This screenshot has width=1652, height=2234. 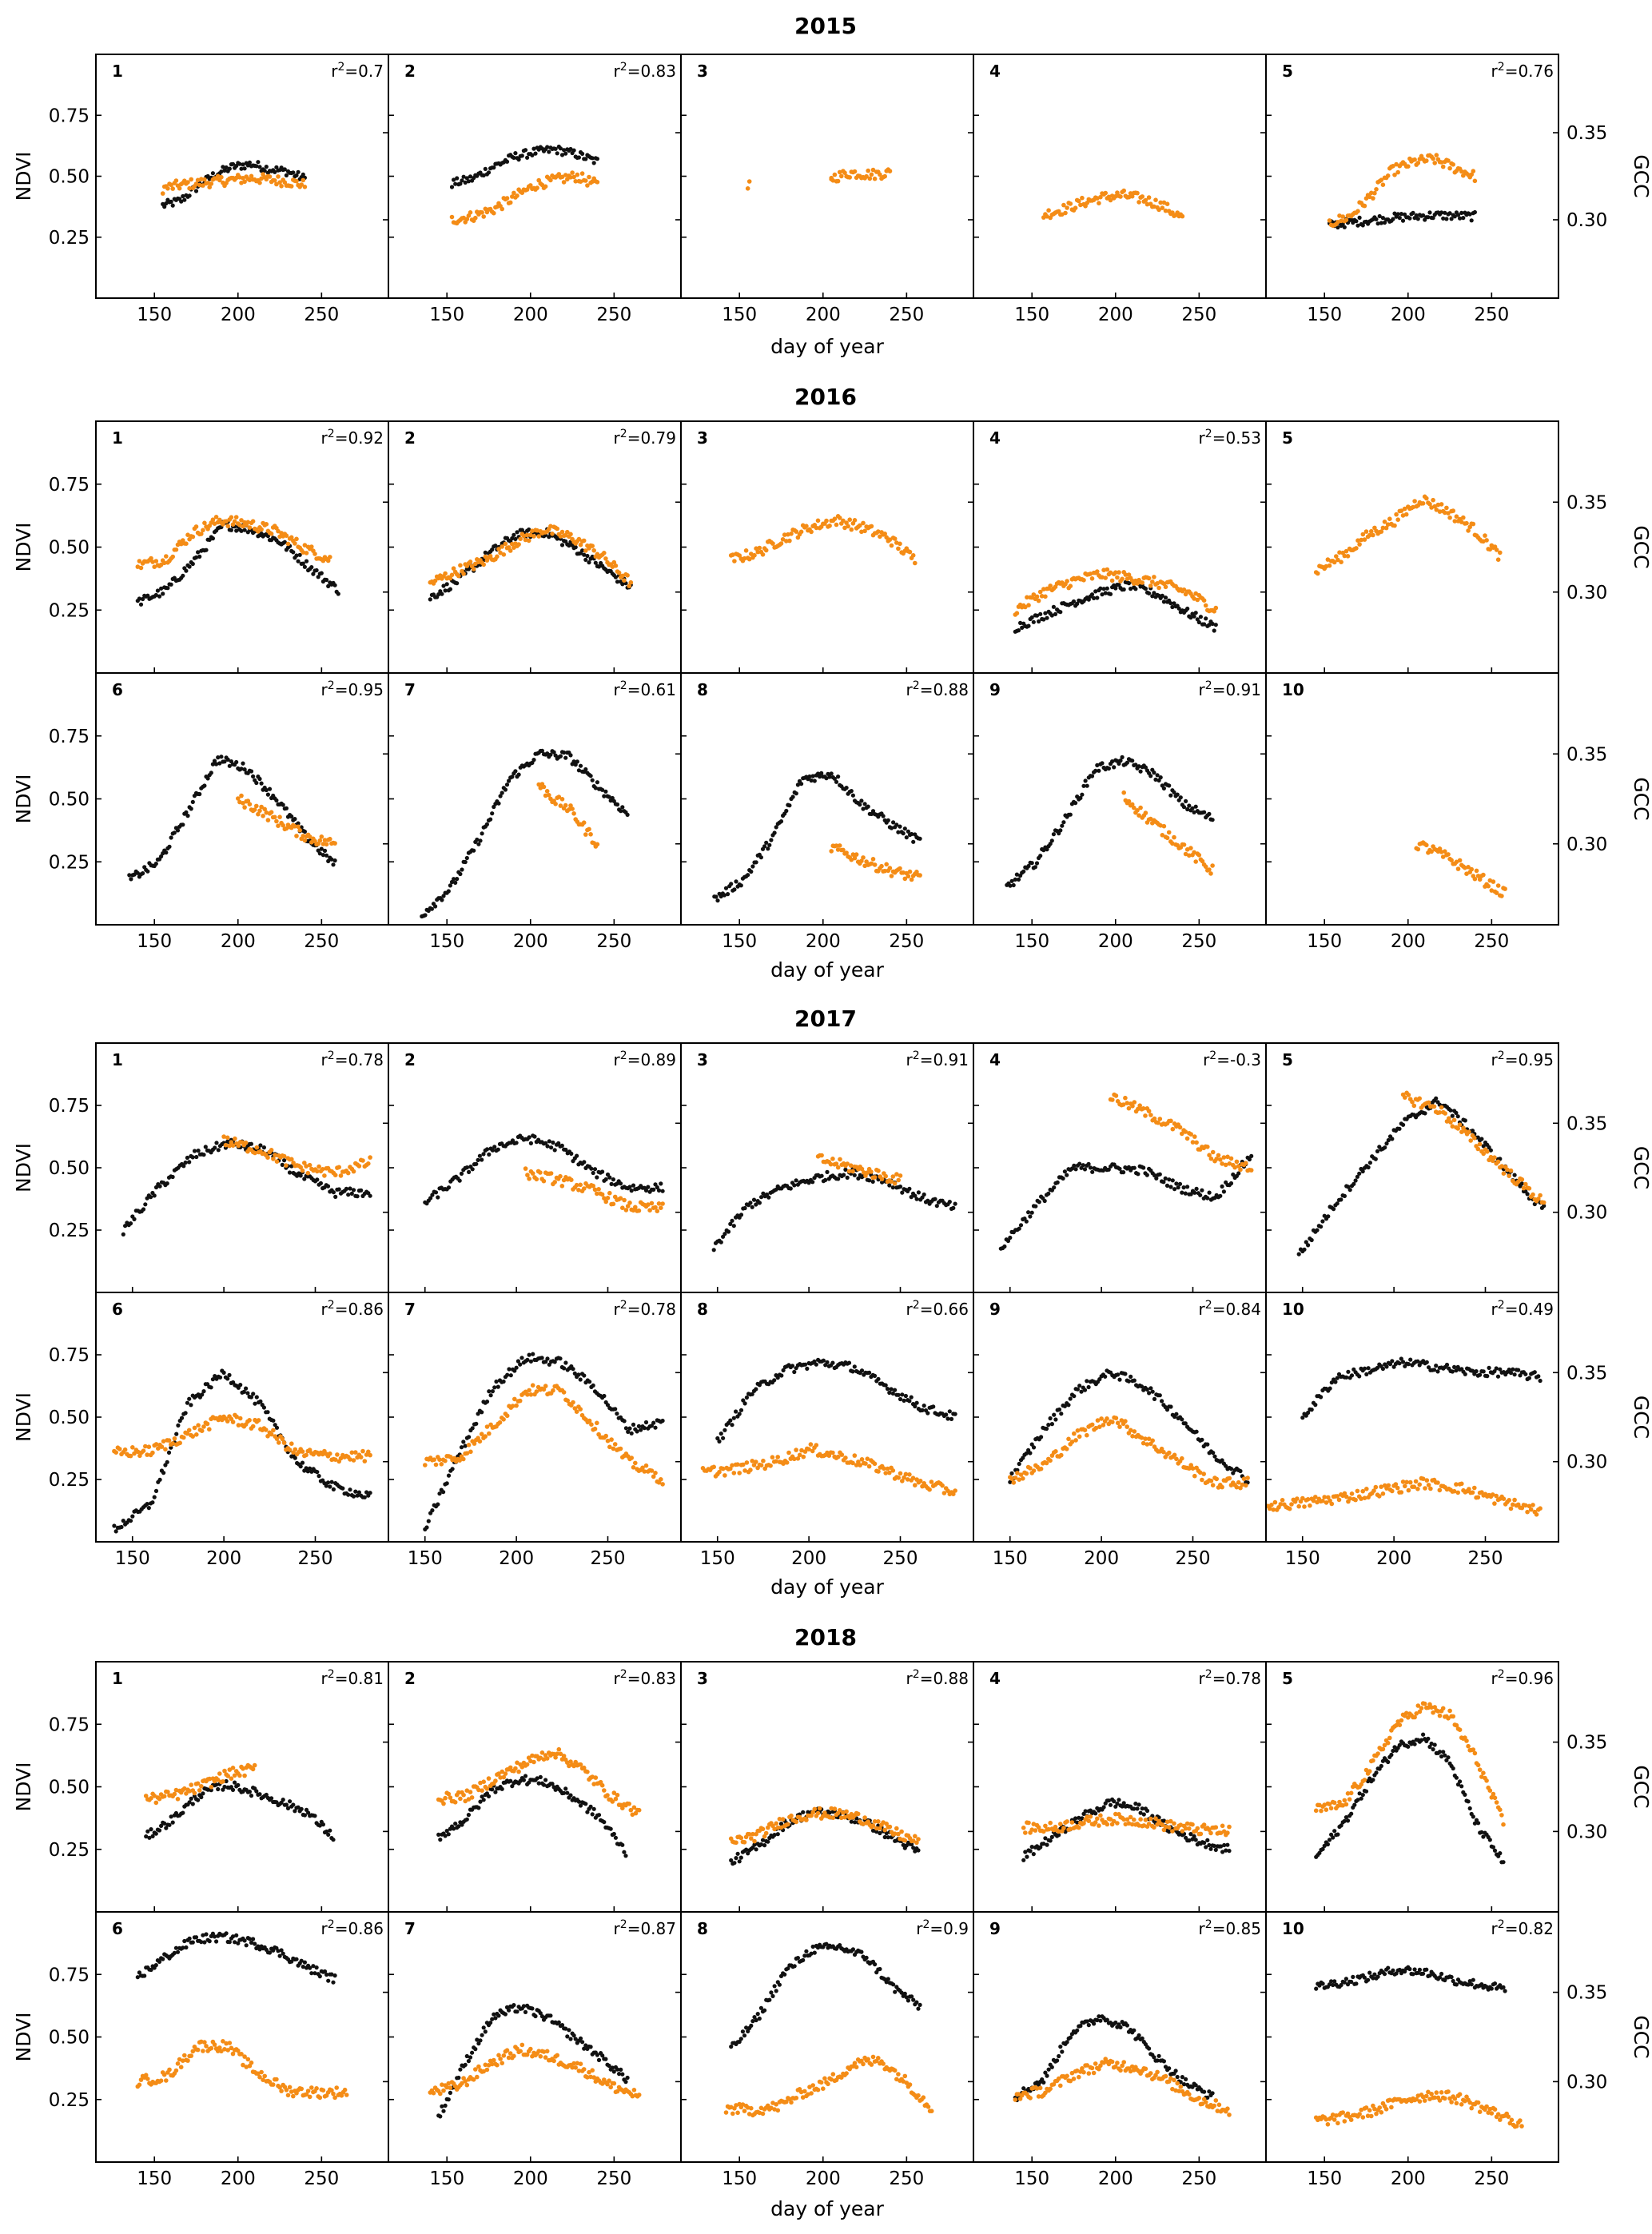 I want to click on r-squared-label: r2=0.66, so click(x=937, y=1309).